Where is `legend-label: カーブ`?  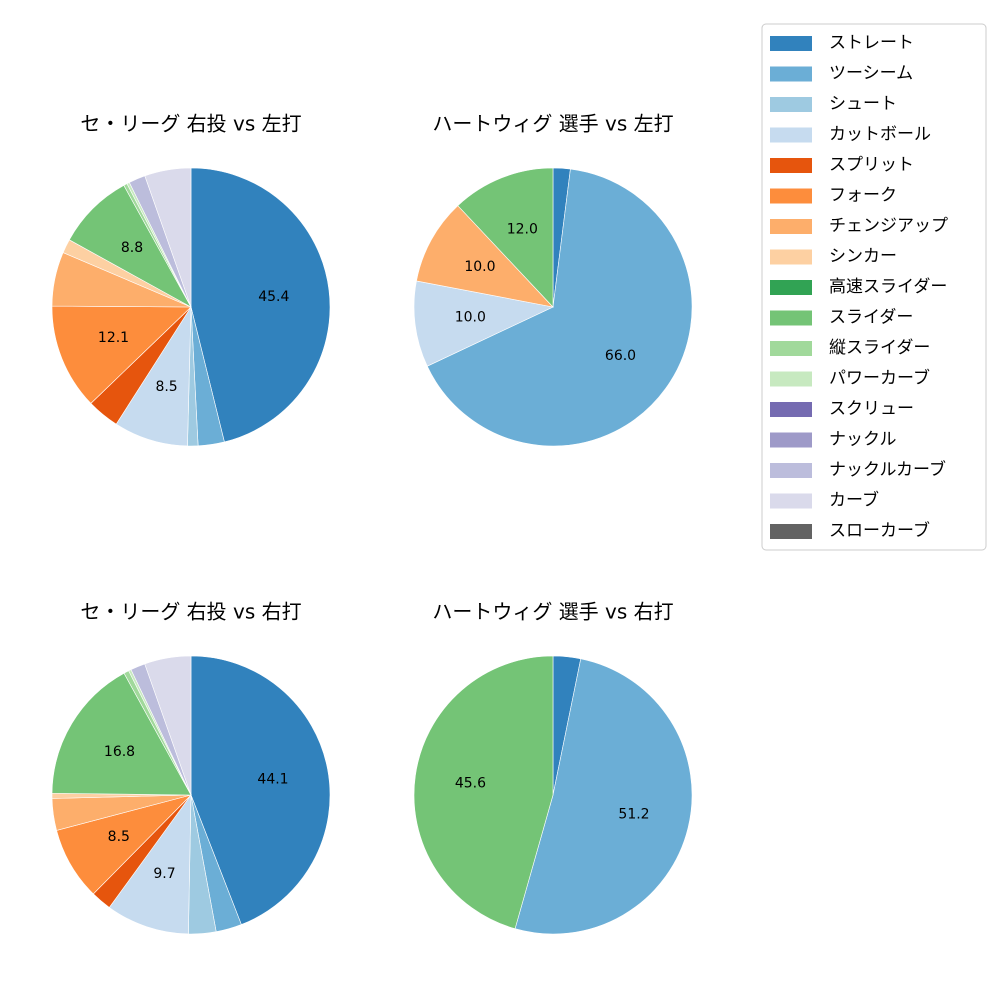
legend-label: カーブ is located at coordinates (854, 500).